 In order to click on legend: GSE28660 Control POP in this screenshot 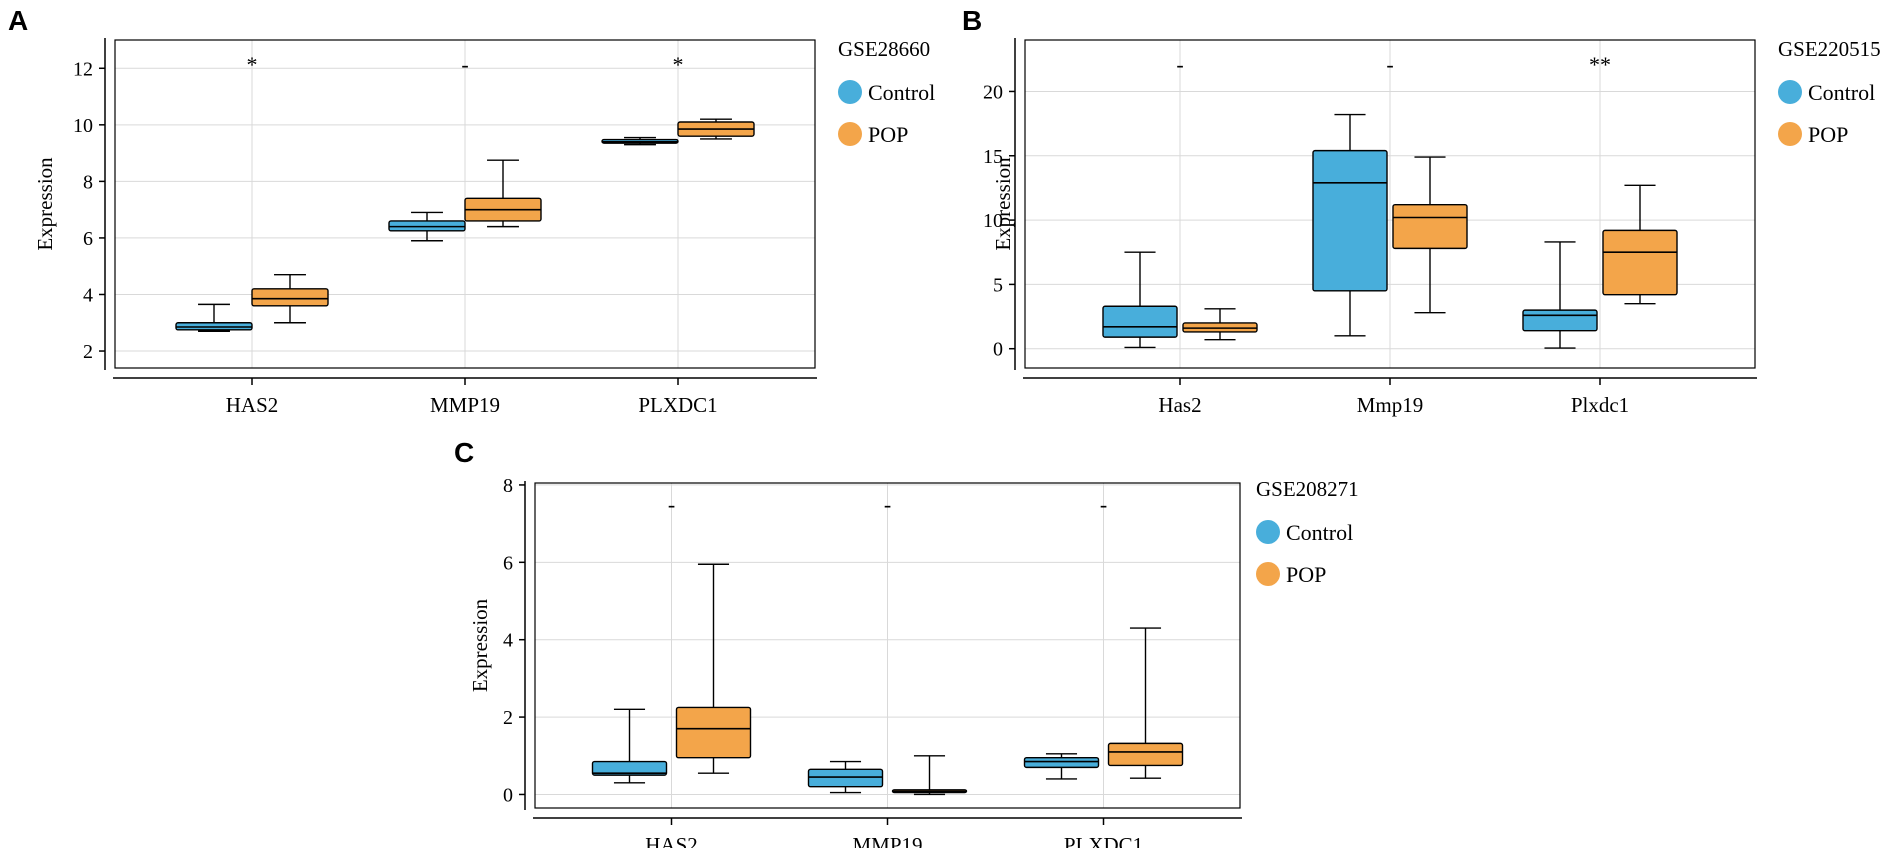, I will do `click(886, 92)`.